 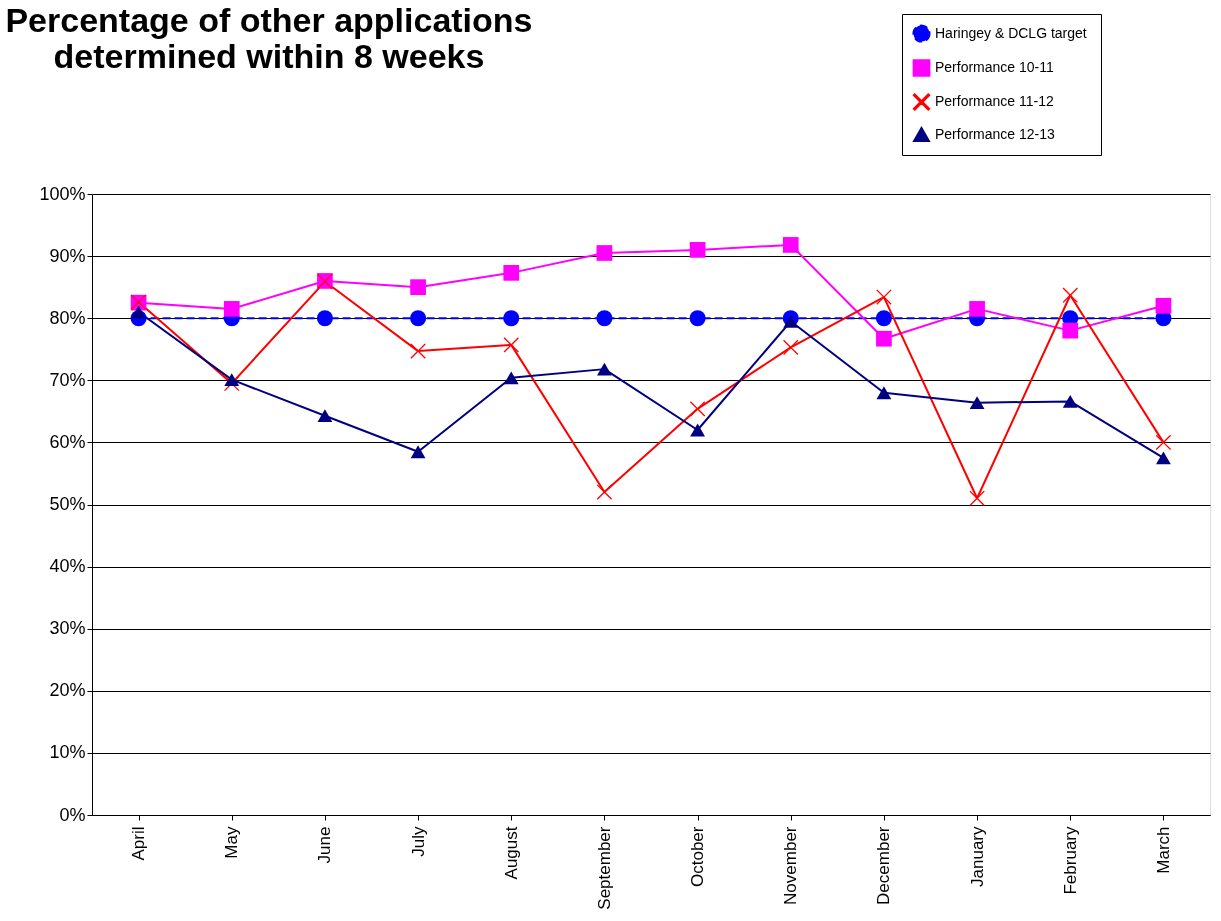 I want to click on x-tick-label: June, so click(x=325, y=845).